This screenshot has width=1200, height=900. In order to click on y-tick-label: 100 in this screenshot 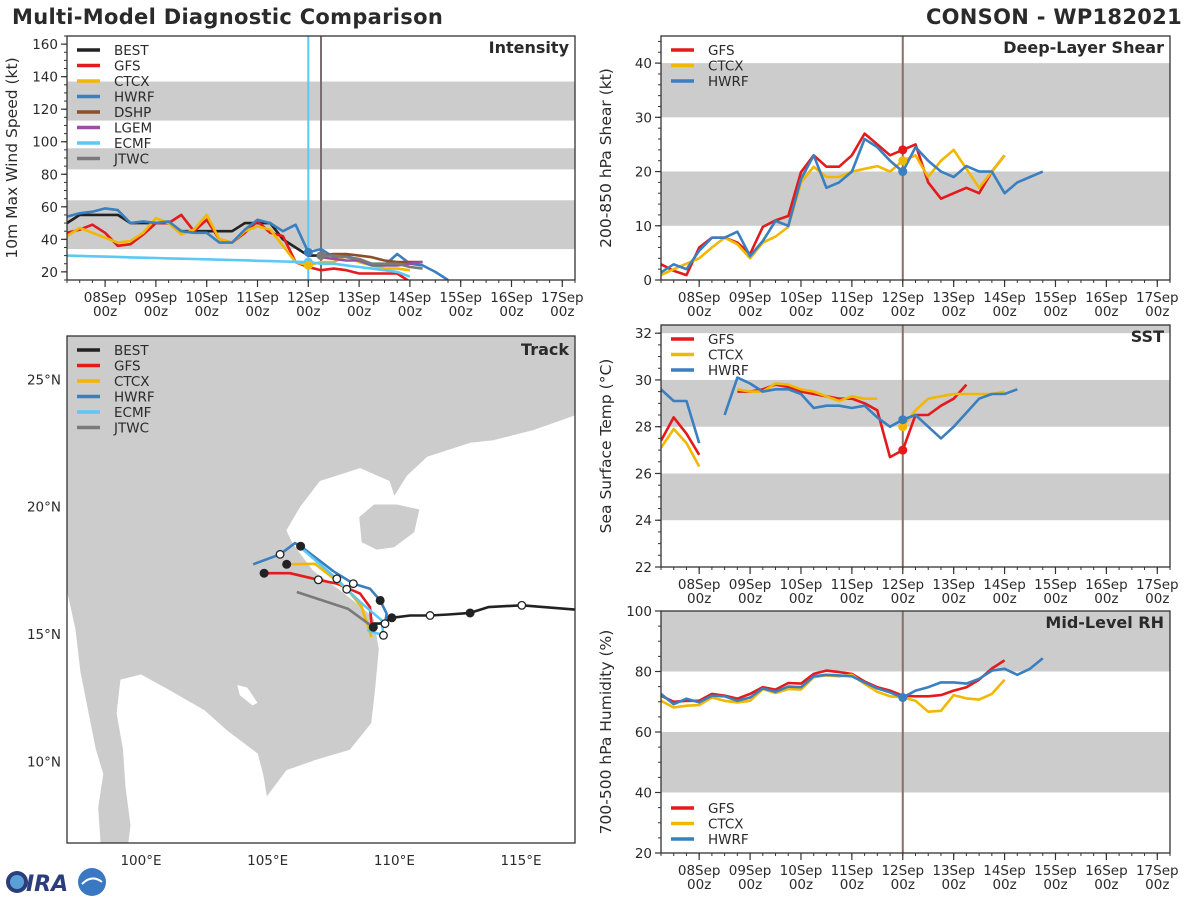, I will do `click(639, 612)`.